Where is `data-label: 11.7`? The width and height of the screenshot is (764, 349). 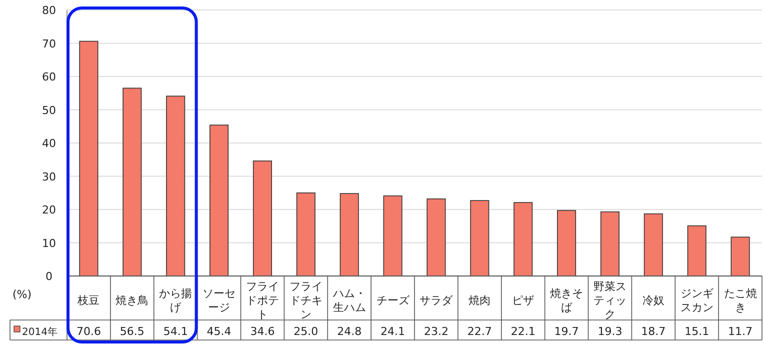
data-label: 11.7 is located at coordinates (740, 331).